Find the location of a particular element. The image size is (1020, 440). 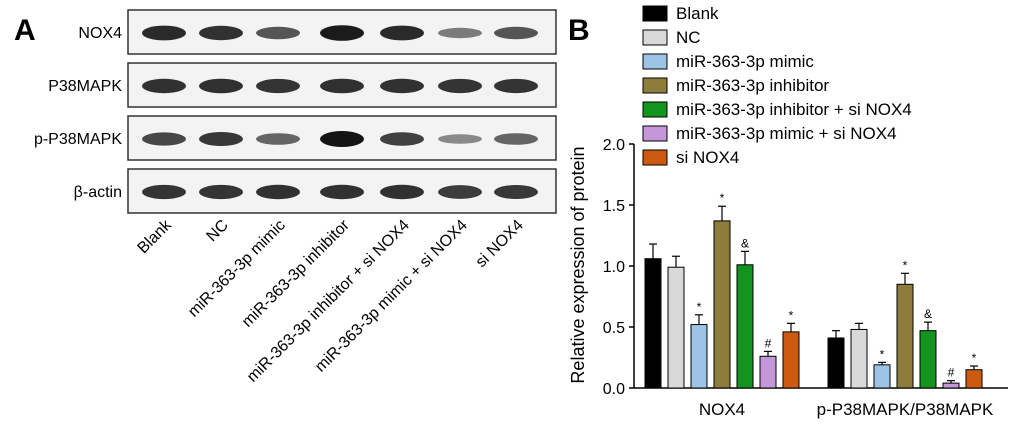

y-tick-label: 0.5 is located at coordinates (614, 328).